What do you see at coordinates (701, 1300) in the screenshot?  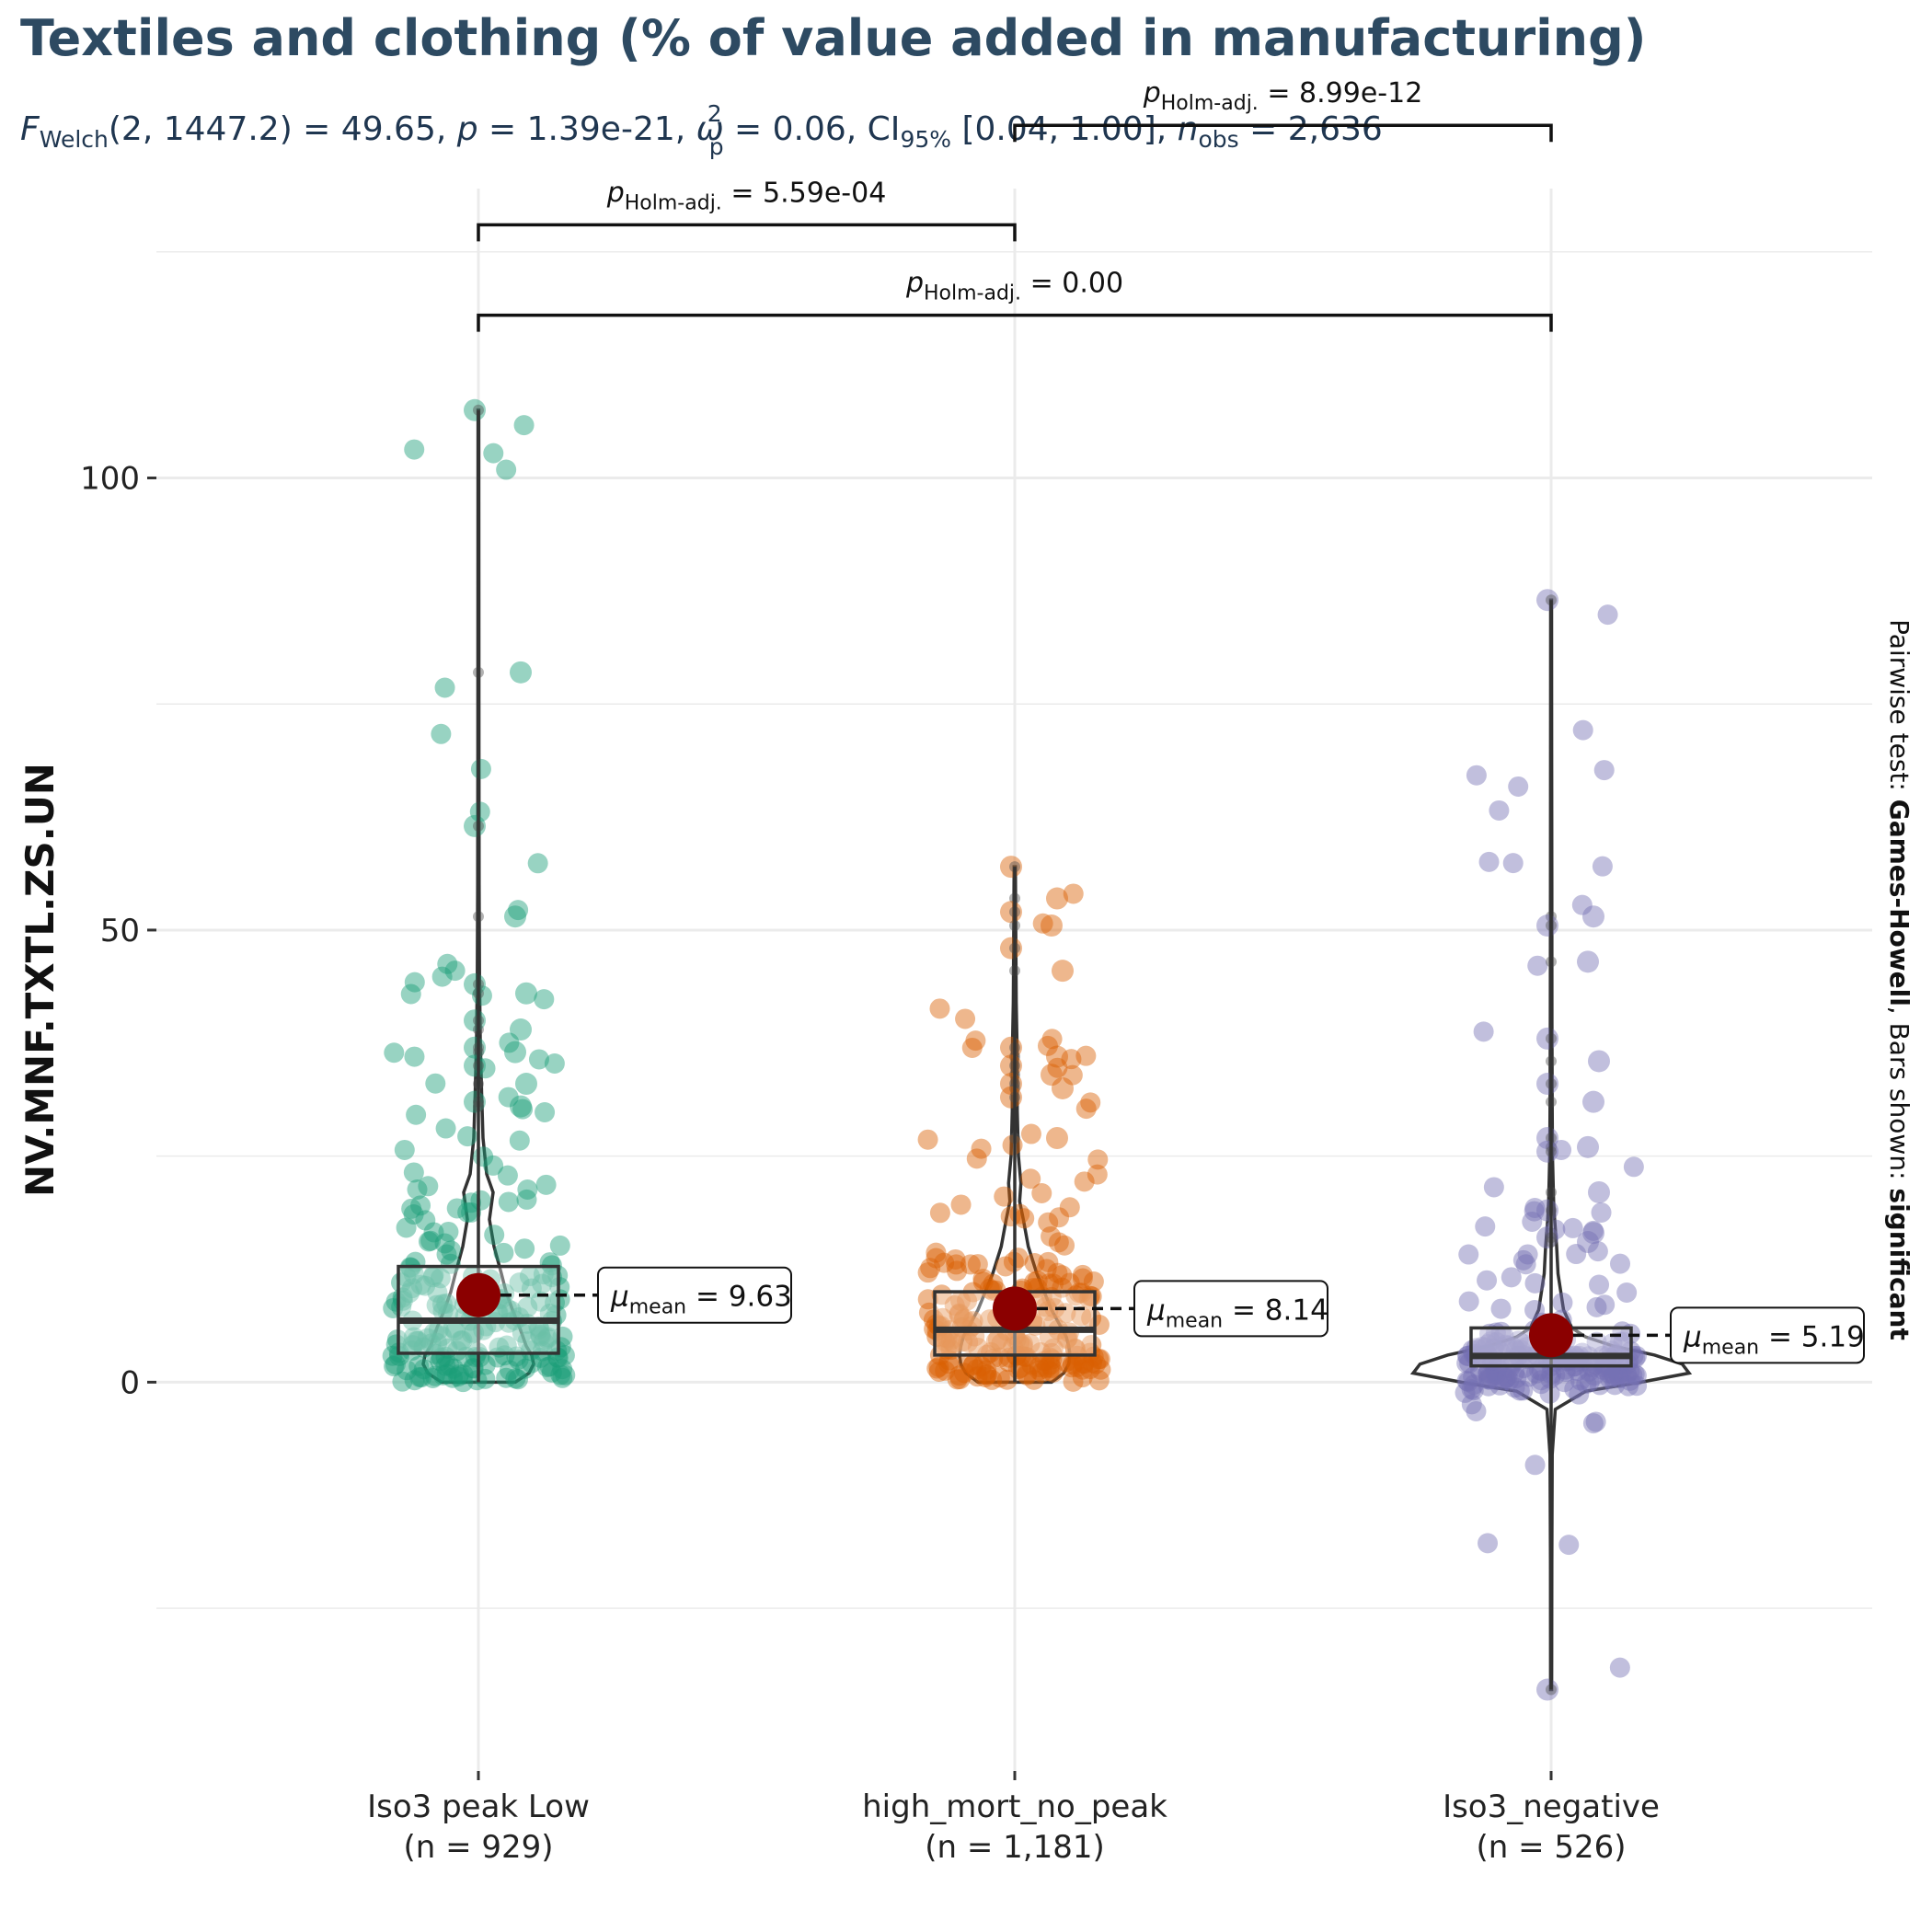 I see `mean-label: μmean = 9.63` at bounding box center [701, 1300].